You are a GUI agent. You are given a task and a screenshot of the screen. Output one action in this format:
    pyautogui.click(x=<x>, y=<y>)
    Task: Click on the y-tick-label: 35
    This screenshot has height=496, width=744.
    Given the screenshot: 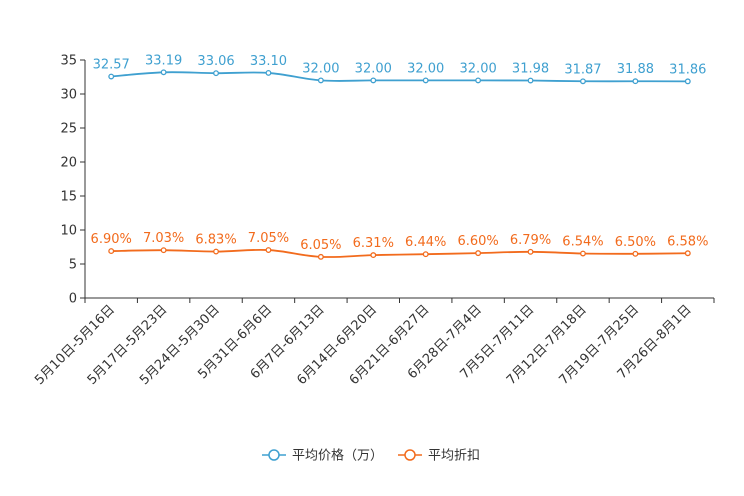 What is the action you would take?
    pyautogui.click(x=68, y=61)
    